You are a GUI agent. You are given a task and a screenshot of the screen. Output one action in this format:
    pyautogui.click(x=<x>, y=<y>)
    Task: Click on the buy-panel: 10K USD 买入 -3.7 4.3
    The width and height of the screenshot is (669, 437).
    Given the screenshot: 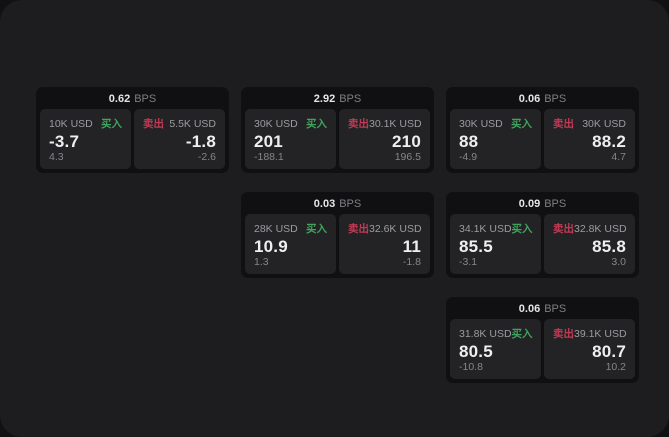 What is the action you would take?
    pyautogui.click(x=85, y=139)
    